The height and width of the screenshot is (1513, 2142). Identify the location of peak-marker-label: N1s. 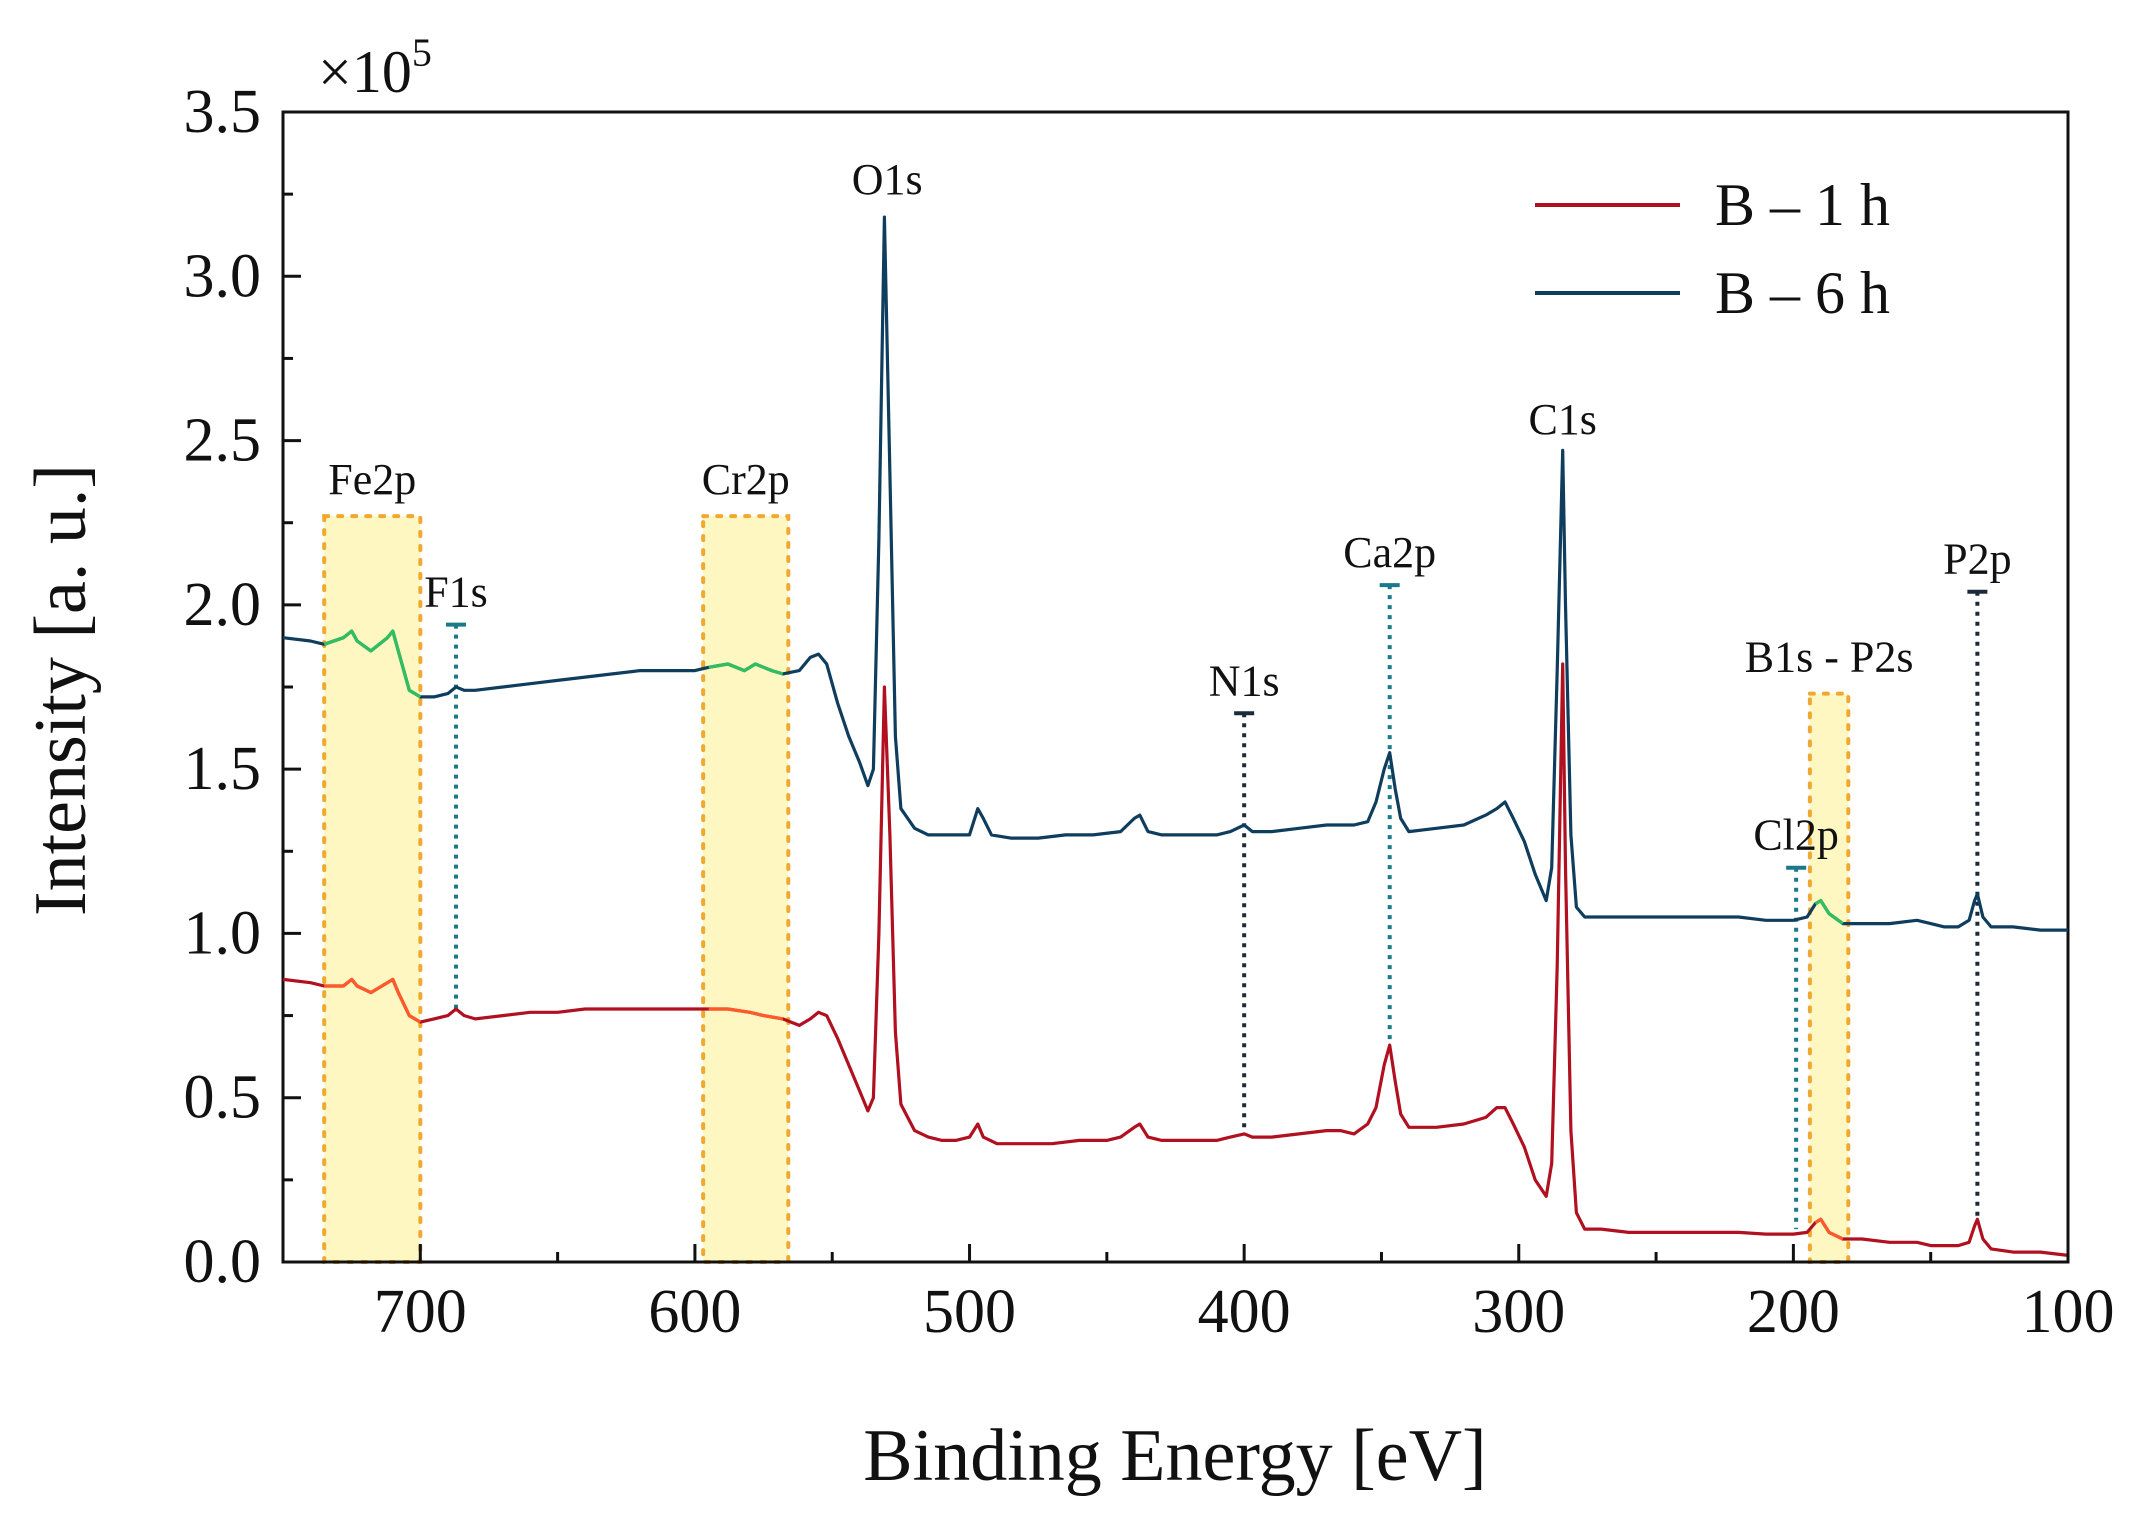
(1244, 680).